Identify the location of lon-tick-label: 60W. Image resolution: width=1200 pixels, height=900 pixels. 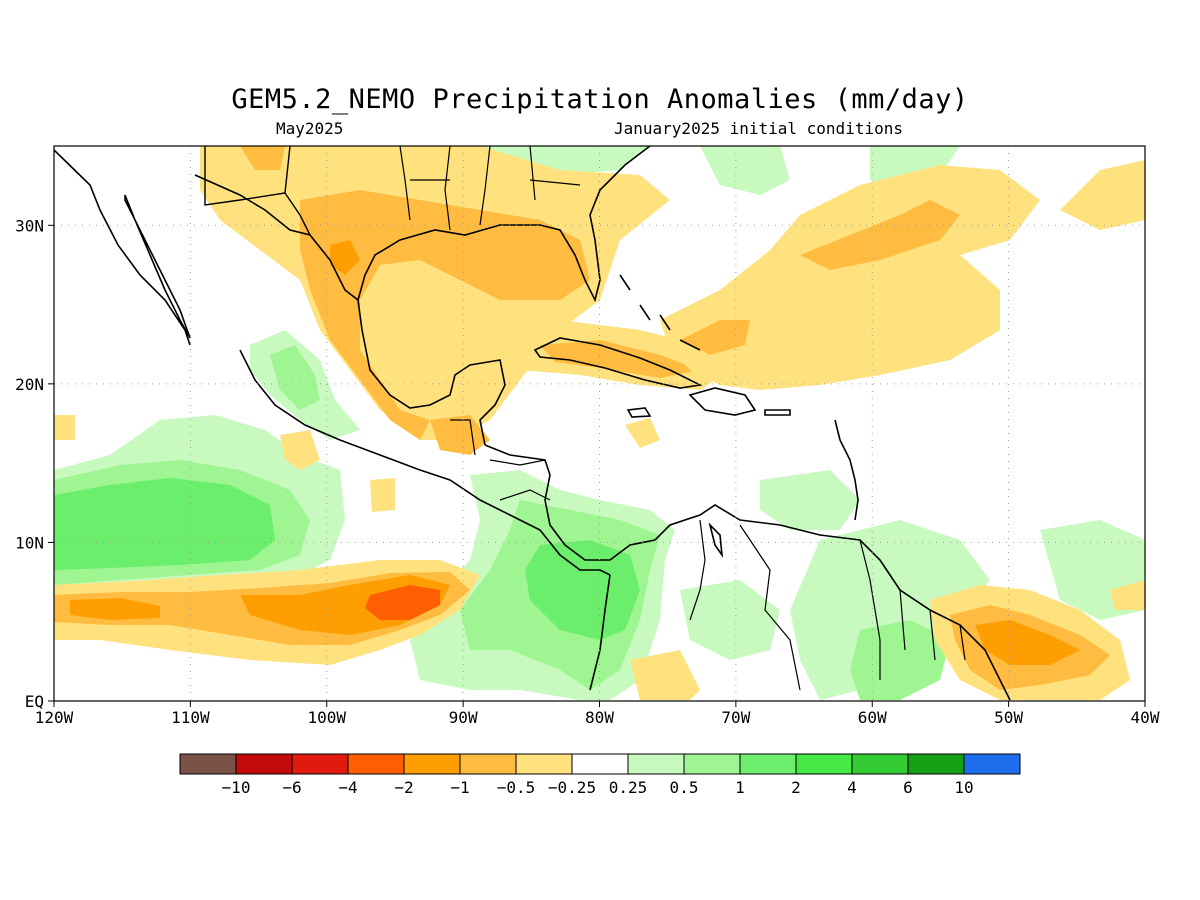
(872, 717).